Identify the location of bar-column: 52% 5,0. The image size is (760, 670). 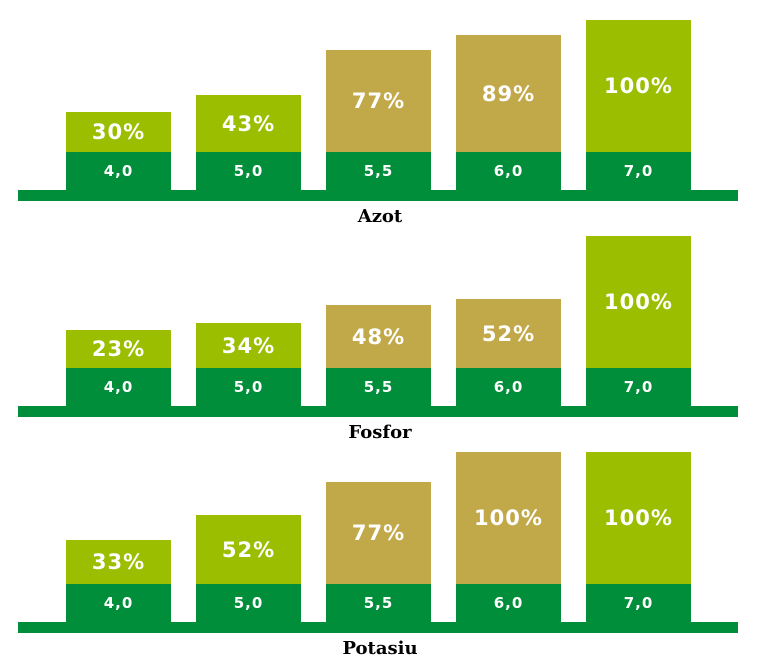
(248, 527).